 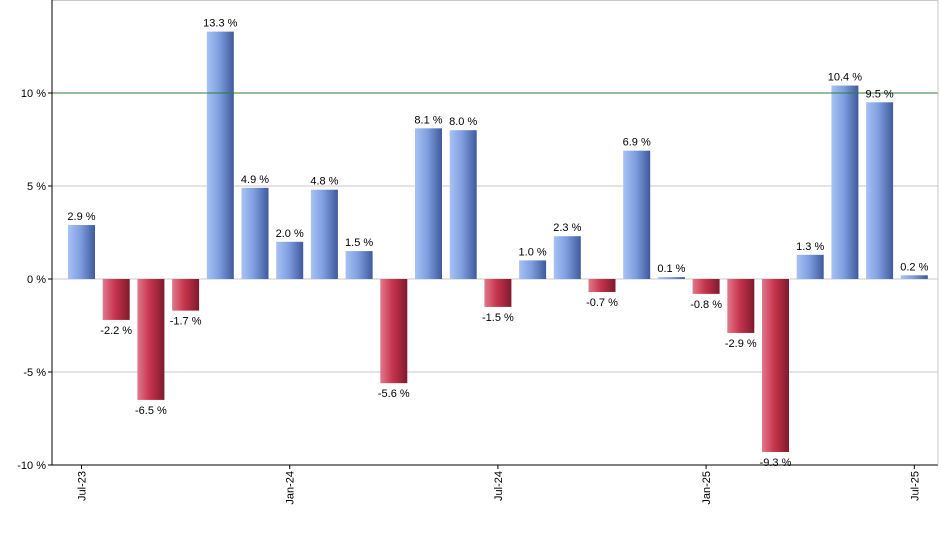 I want to click on y-tick-label: -10 %, so click(x=31, y=466).